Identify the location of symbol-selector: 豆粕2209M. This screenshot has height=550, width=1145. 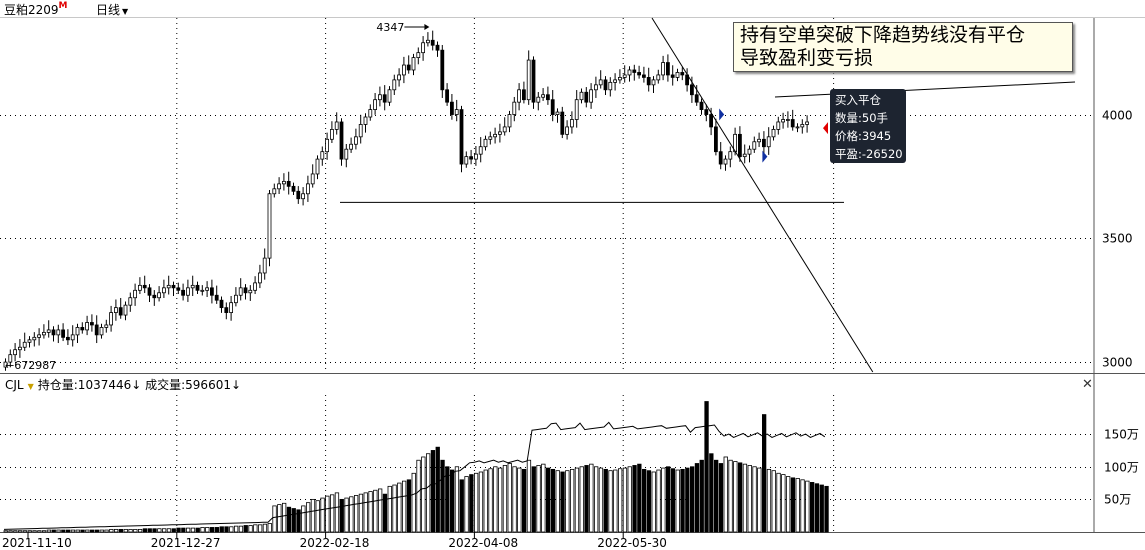
(36, 9).